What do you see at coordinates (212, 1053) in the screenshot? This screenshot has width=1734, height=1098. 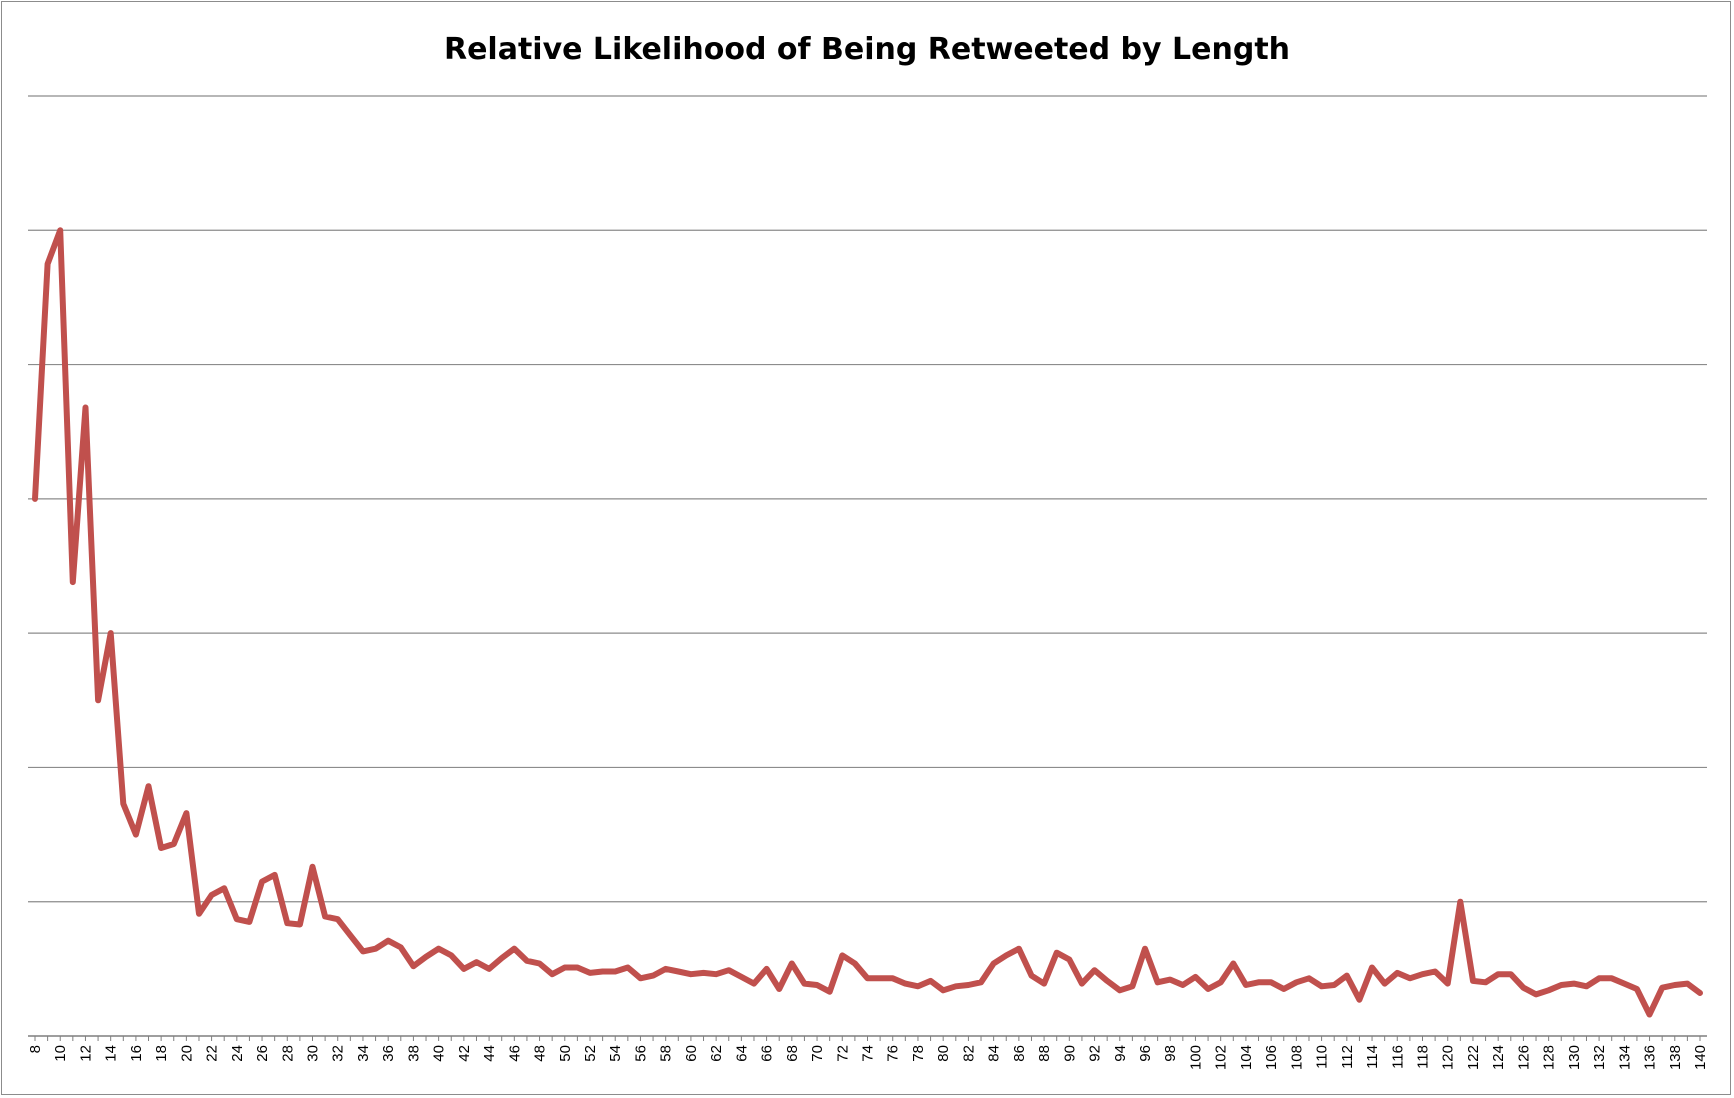 I see `x-tick-label: 22` at bounding box center [212, 1053].